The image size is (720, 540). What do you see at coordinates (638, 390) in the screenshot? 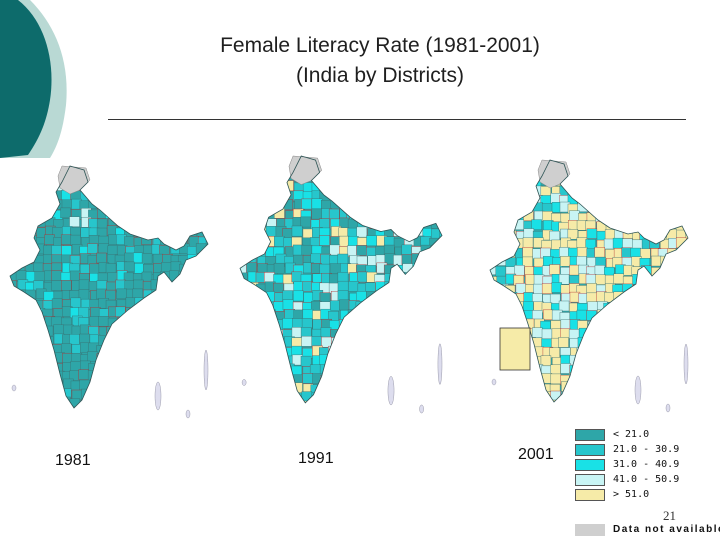
I see `island` at bounding box center [638, 390].